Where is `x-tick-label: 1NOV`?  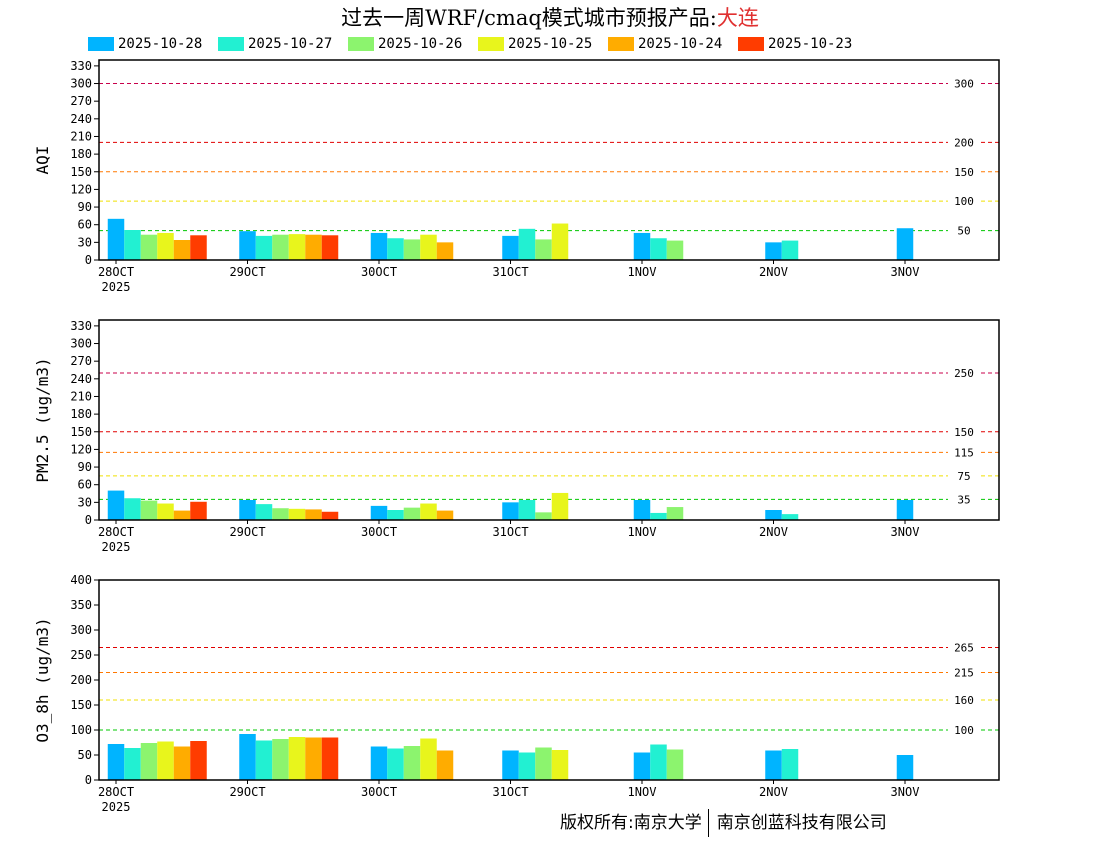 x-tick-label: 1NOV is located at coordinates (642, 792).